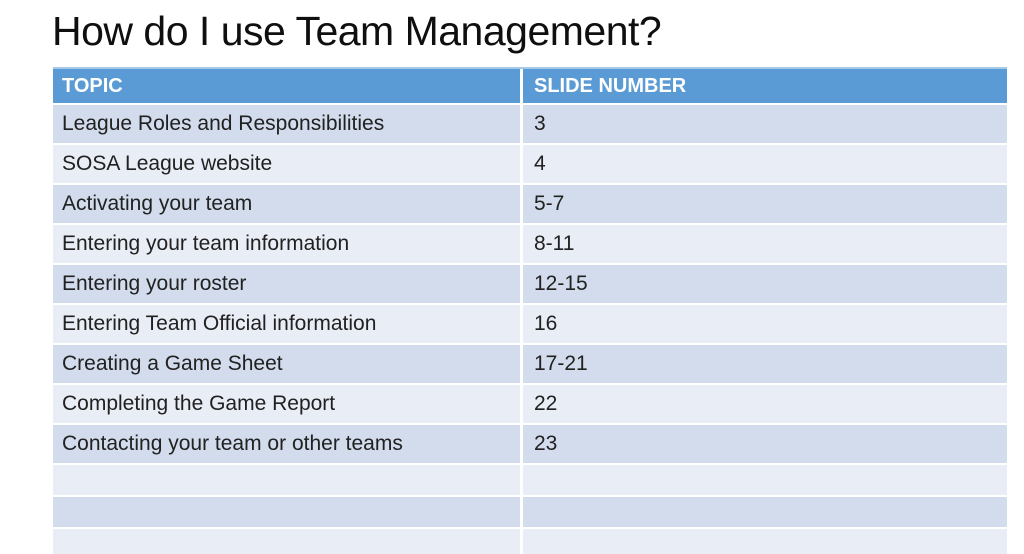 The width and height of the screenshot is (1024, 554). Describe the element at coordinates (540, 163) in the screenshot. I see `slide-number-cell: 4` at that location.